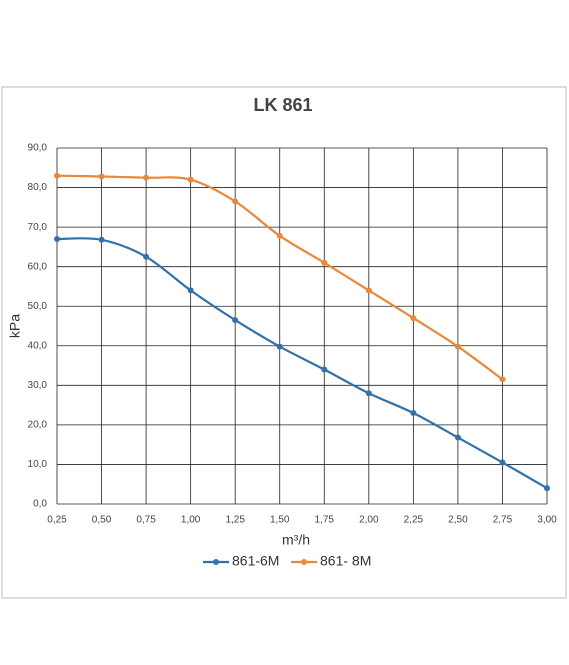 This screenshot has height=665, width=569. Describe the element at coordinates (296, 540) in the screenshot. I see `x-axis-title: m³/h` at that location.